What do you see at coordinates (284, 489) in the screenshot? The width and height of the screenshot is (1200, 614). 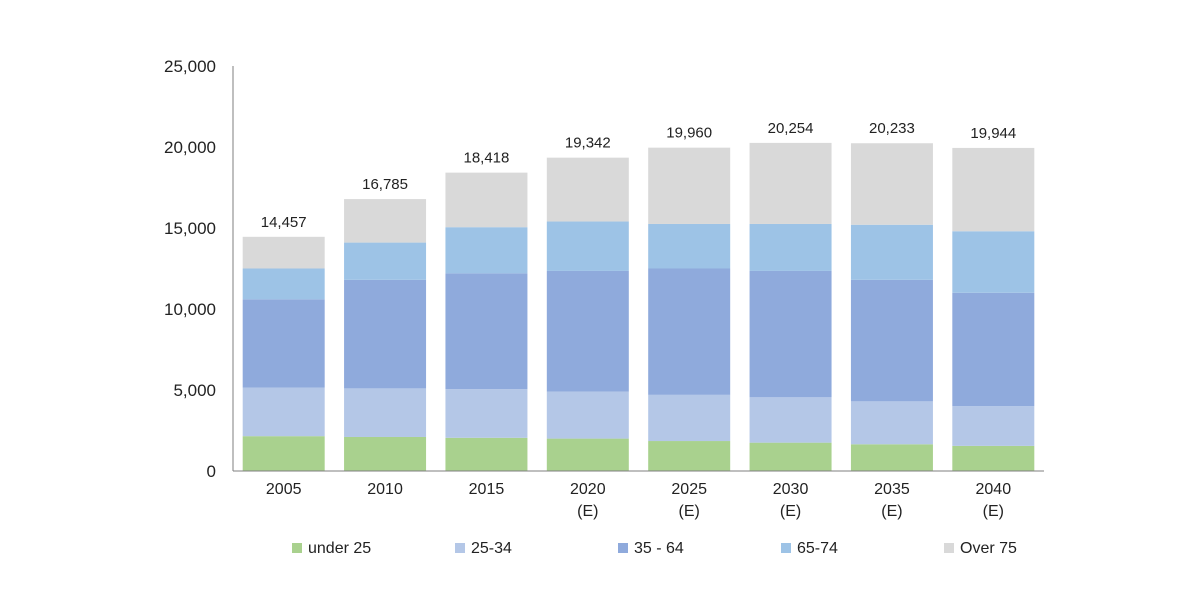 I see `x-tick-label: 2005` at bounding box center [284, 489].